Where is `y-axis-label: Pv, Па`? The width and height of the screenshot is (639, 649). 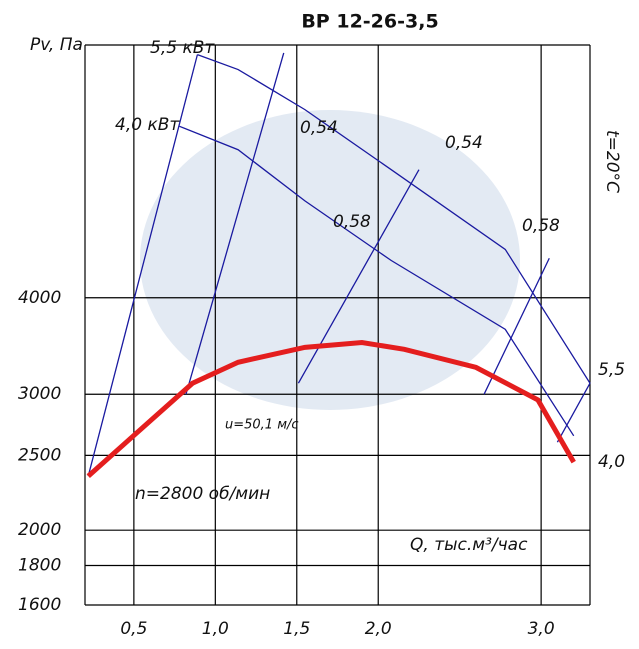
y-axis-label: Pv, Па is located at coordinates (56, 45).